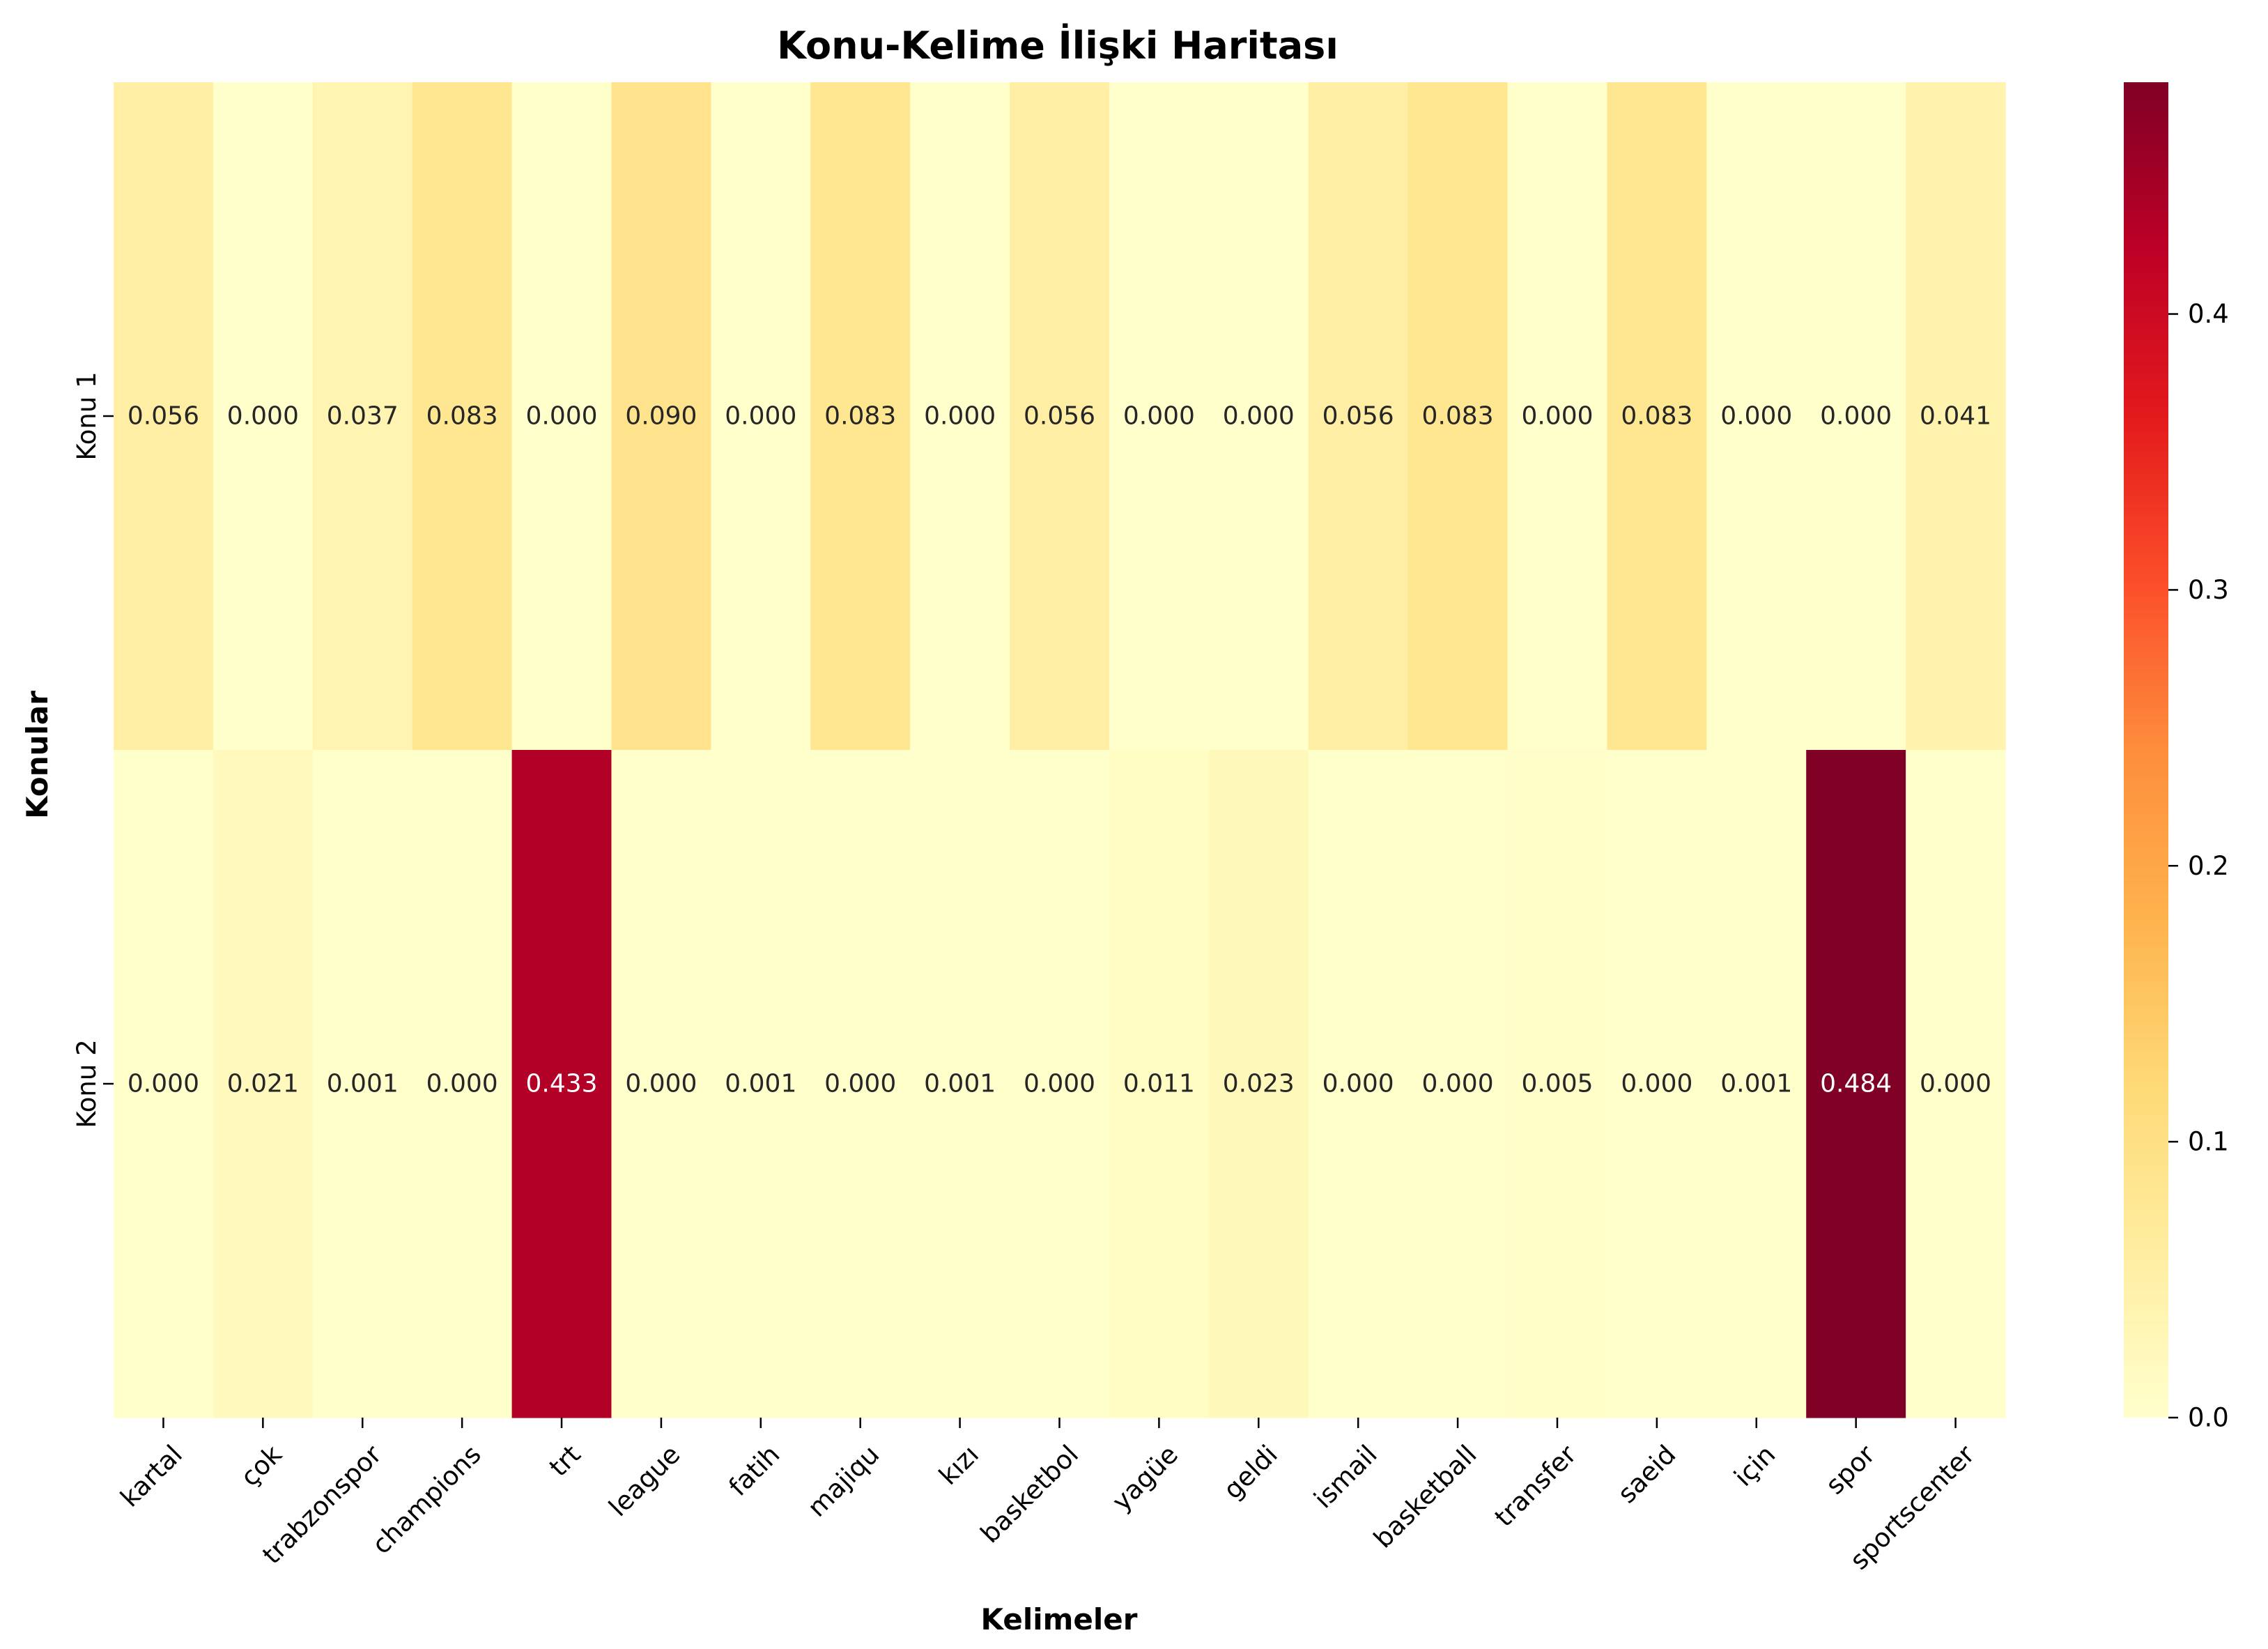 This screenshot has height=1649, width=2268. Describe the element at coordinates (959, 1465) in the screenshot. I see `x-tick-label: kızı` at that location.